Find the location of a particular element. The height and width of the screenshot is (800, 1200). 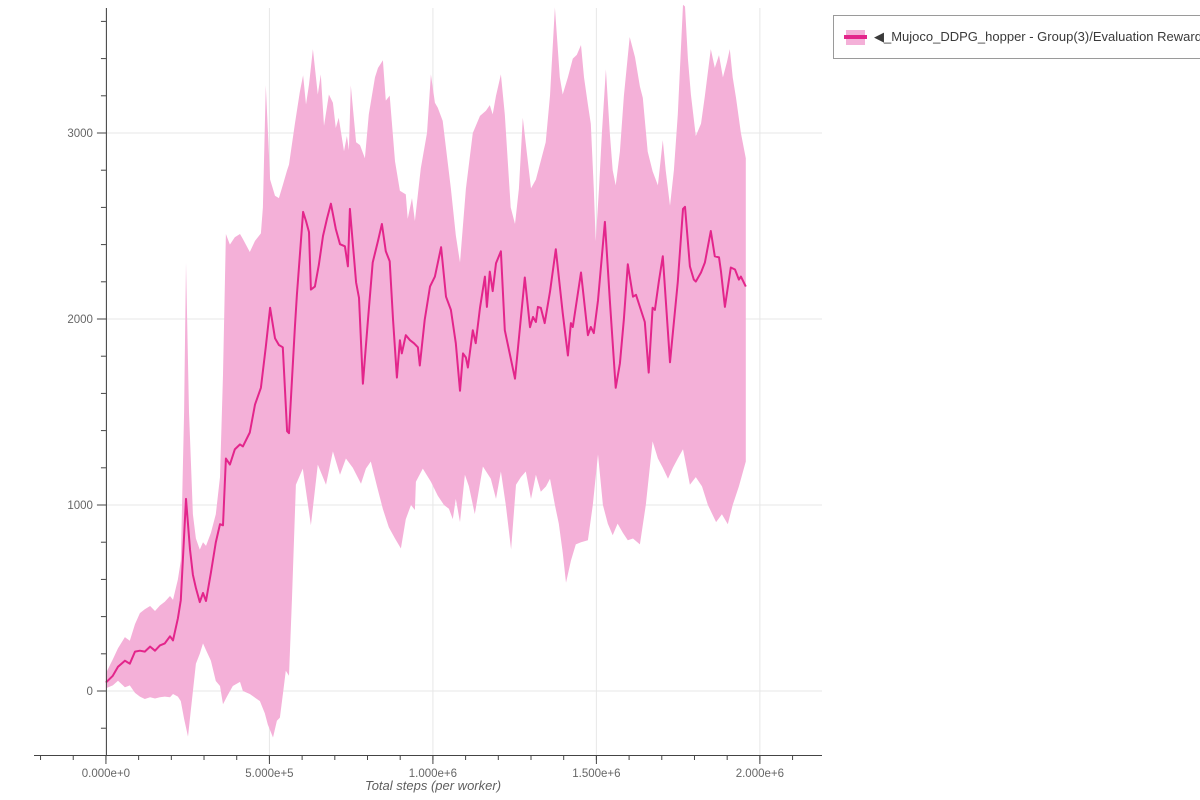

y-tick-label: 1000 is located at coordinates (80, 506).